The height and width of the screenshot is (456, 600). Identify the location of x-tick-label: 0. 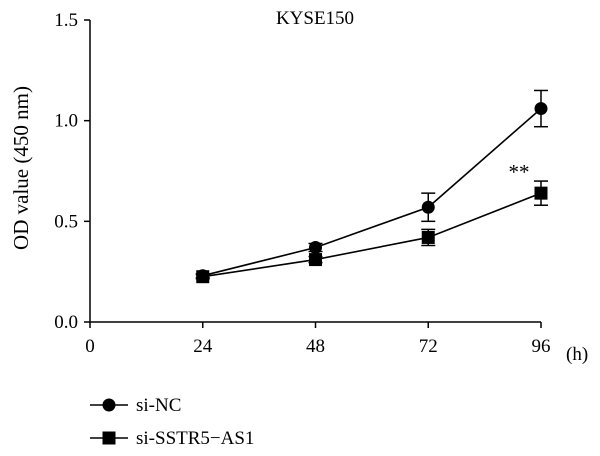
(90, 346).